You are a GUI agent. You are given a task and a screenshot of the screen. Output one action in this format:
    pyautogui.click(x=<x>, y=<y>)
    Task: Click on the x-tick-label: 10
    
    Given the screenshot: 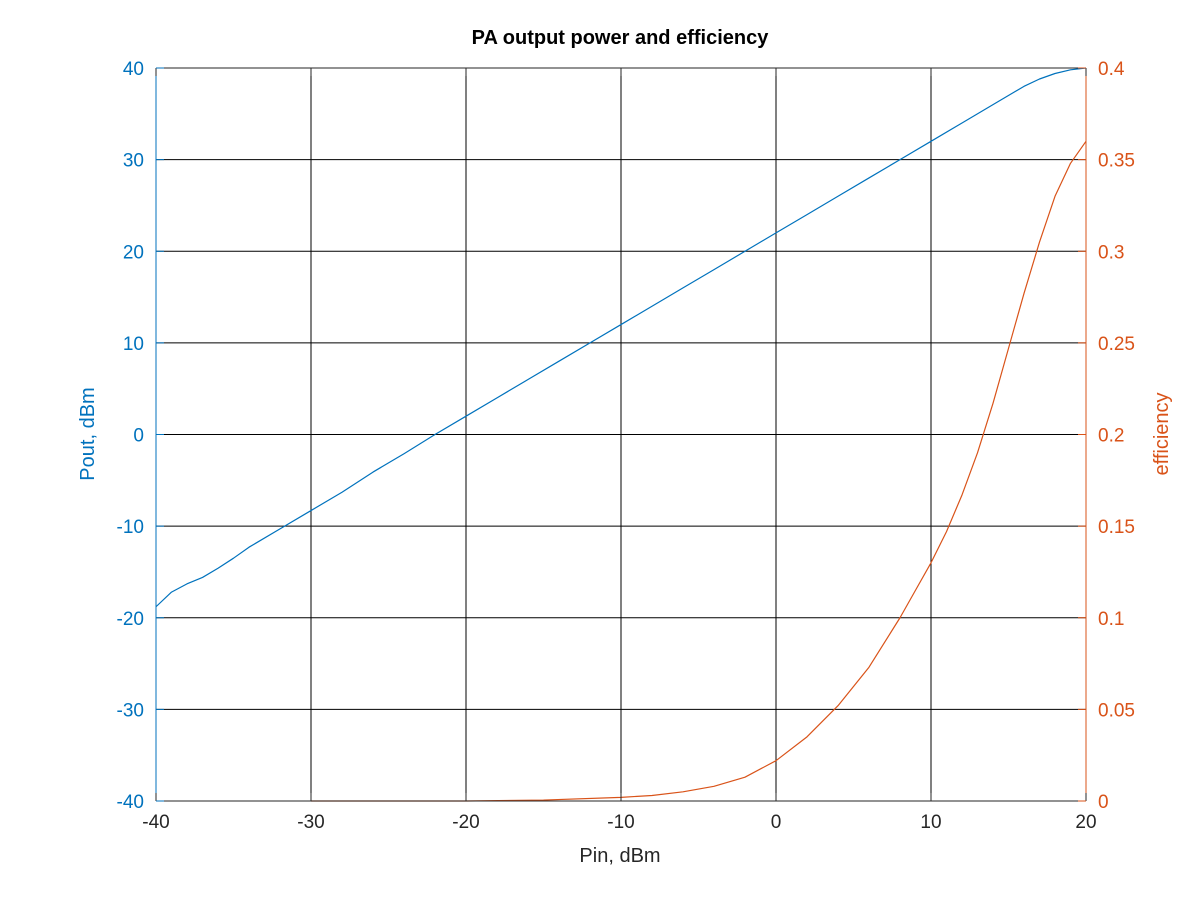 What is the action you would take?
    pyautogui.click(x=930, y=822)
    